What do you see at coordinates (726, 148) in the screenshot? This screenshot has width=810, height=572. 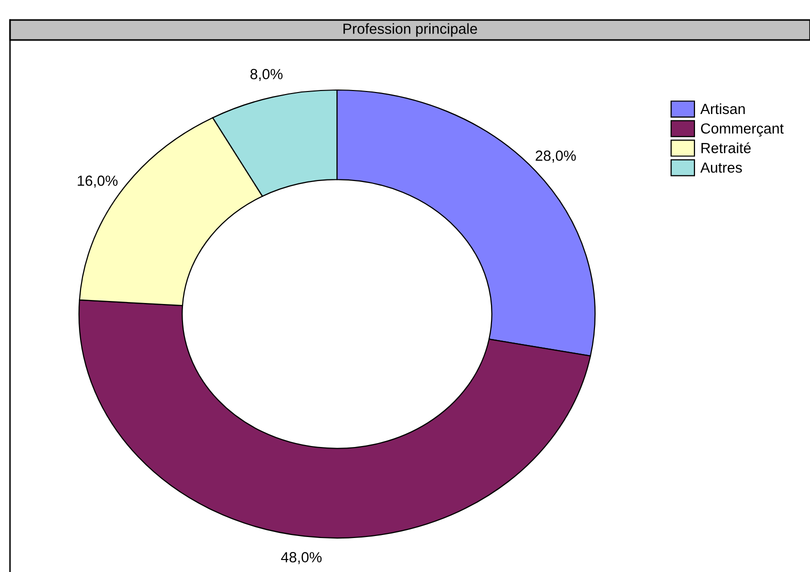 I see `legend-label: Retraité` at bounding box center [726, 148].